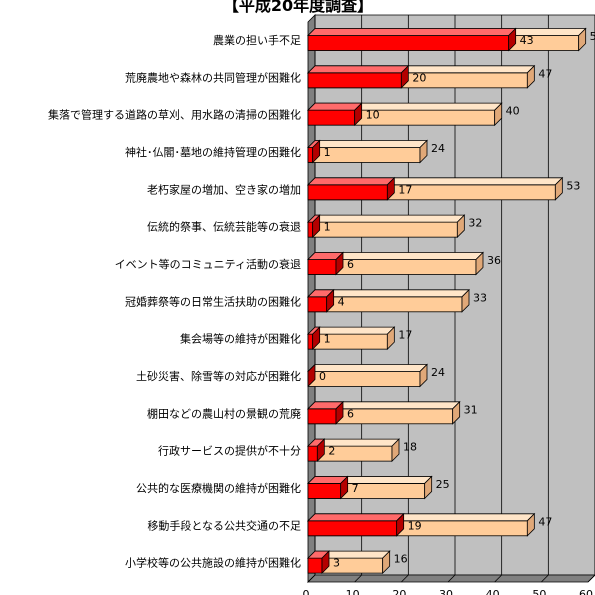 The height and width of the screenshot is (595, 595). I want to click on value-label-total: 36, so click(494, 260).